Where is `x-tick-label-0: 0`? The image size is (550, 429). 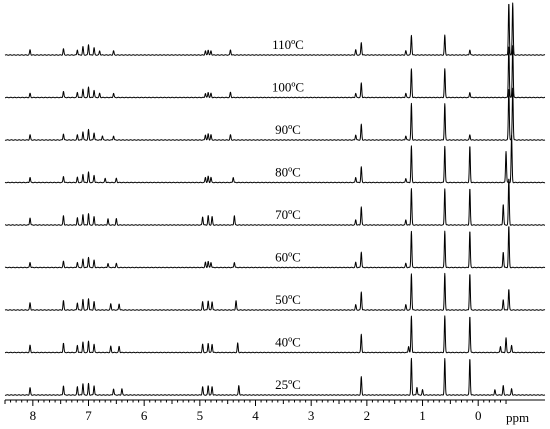
x-tick-label-0: 0 is located at coordinates (478, 415).